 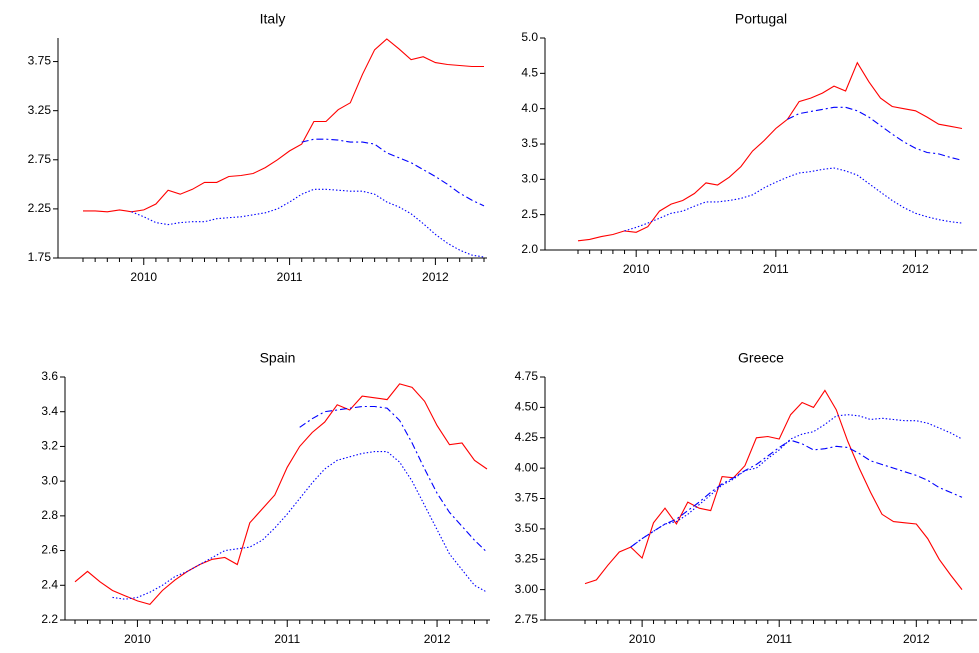 What do you see at coordinates (49, 550) in the screenshot?
I see `y-tick-label: 2.6` at bounding box center [49, 550].